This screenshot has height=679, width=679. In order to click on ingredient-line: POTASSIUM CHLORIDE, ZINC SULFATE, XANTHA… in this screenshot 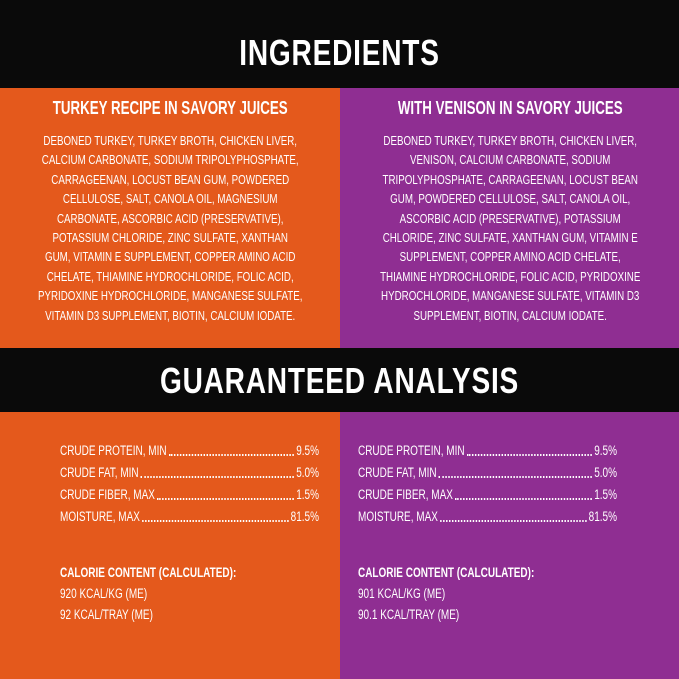, I will do `click(170, 238)`.